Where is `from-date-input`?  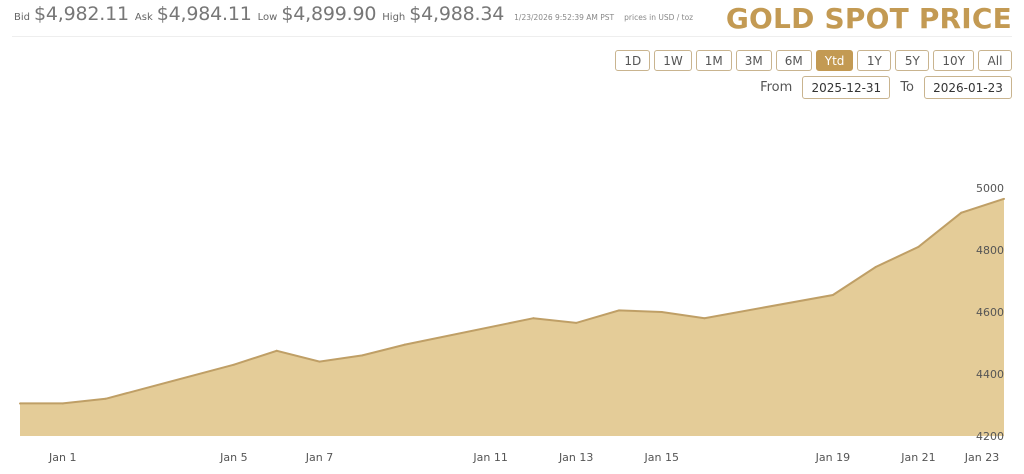 from-date-input is located at coordinates (846, 87).